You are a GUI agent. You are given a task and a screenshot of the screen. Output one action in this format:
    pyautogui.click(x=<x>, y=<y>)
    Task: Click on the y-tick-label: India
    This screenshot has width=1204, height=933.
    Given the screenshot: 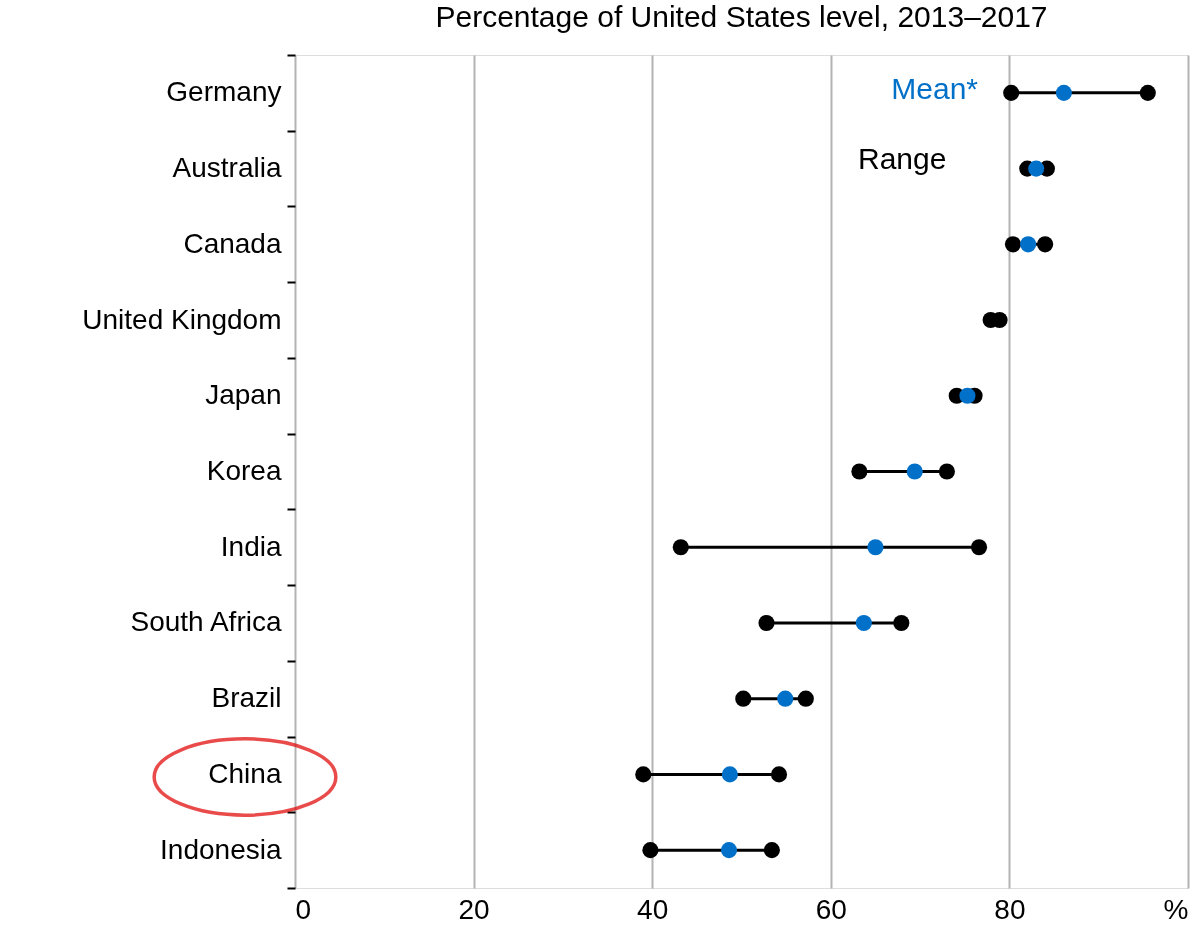 What is the action you would take?
    pyautogui.click(x=251, y=546)
    